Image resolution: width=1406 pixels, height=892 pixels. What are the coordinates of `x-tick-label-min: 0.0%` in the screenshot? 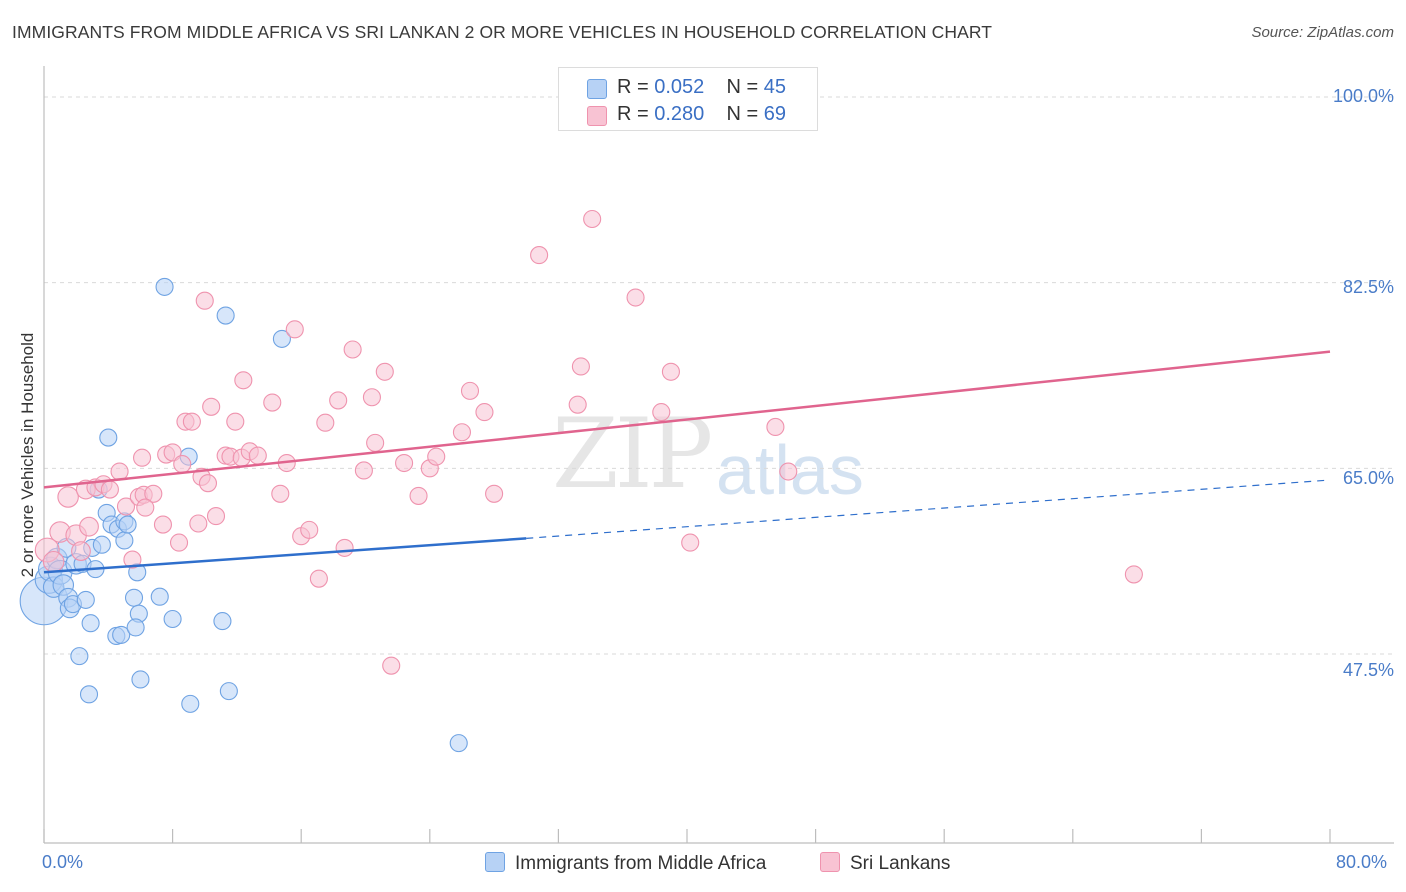 It's located at (63, 862).